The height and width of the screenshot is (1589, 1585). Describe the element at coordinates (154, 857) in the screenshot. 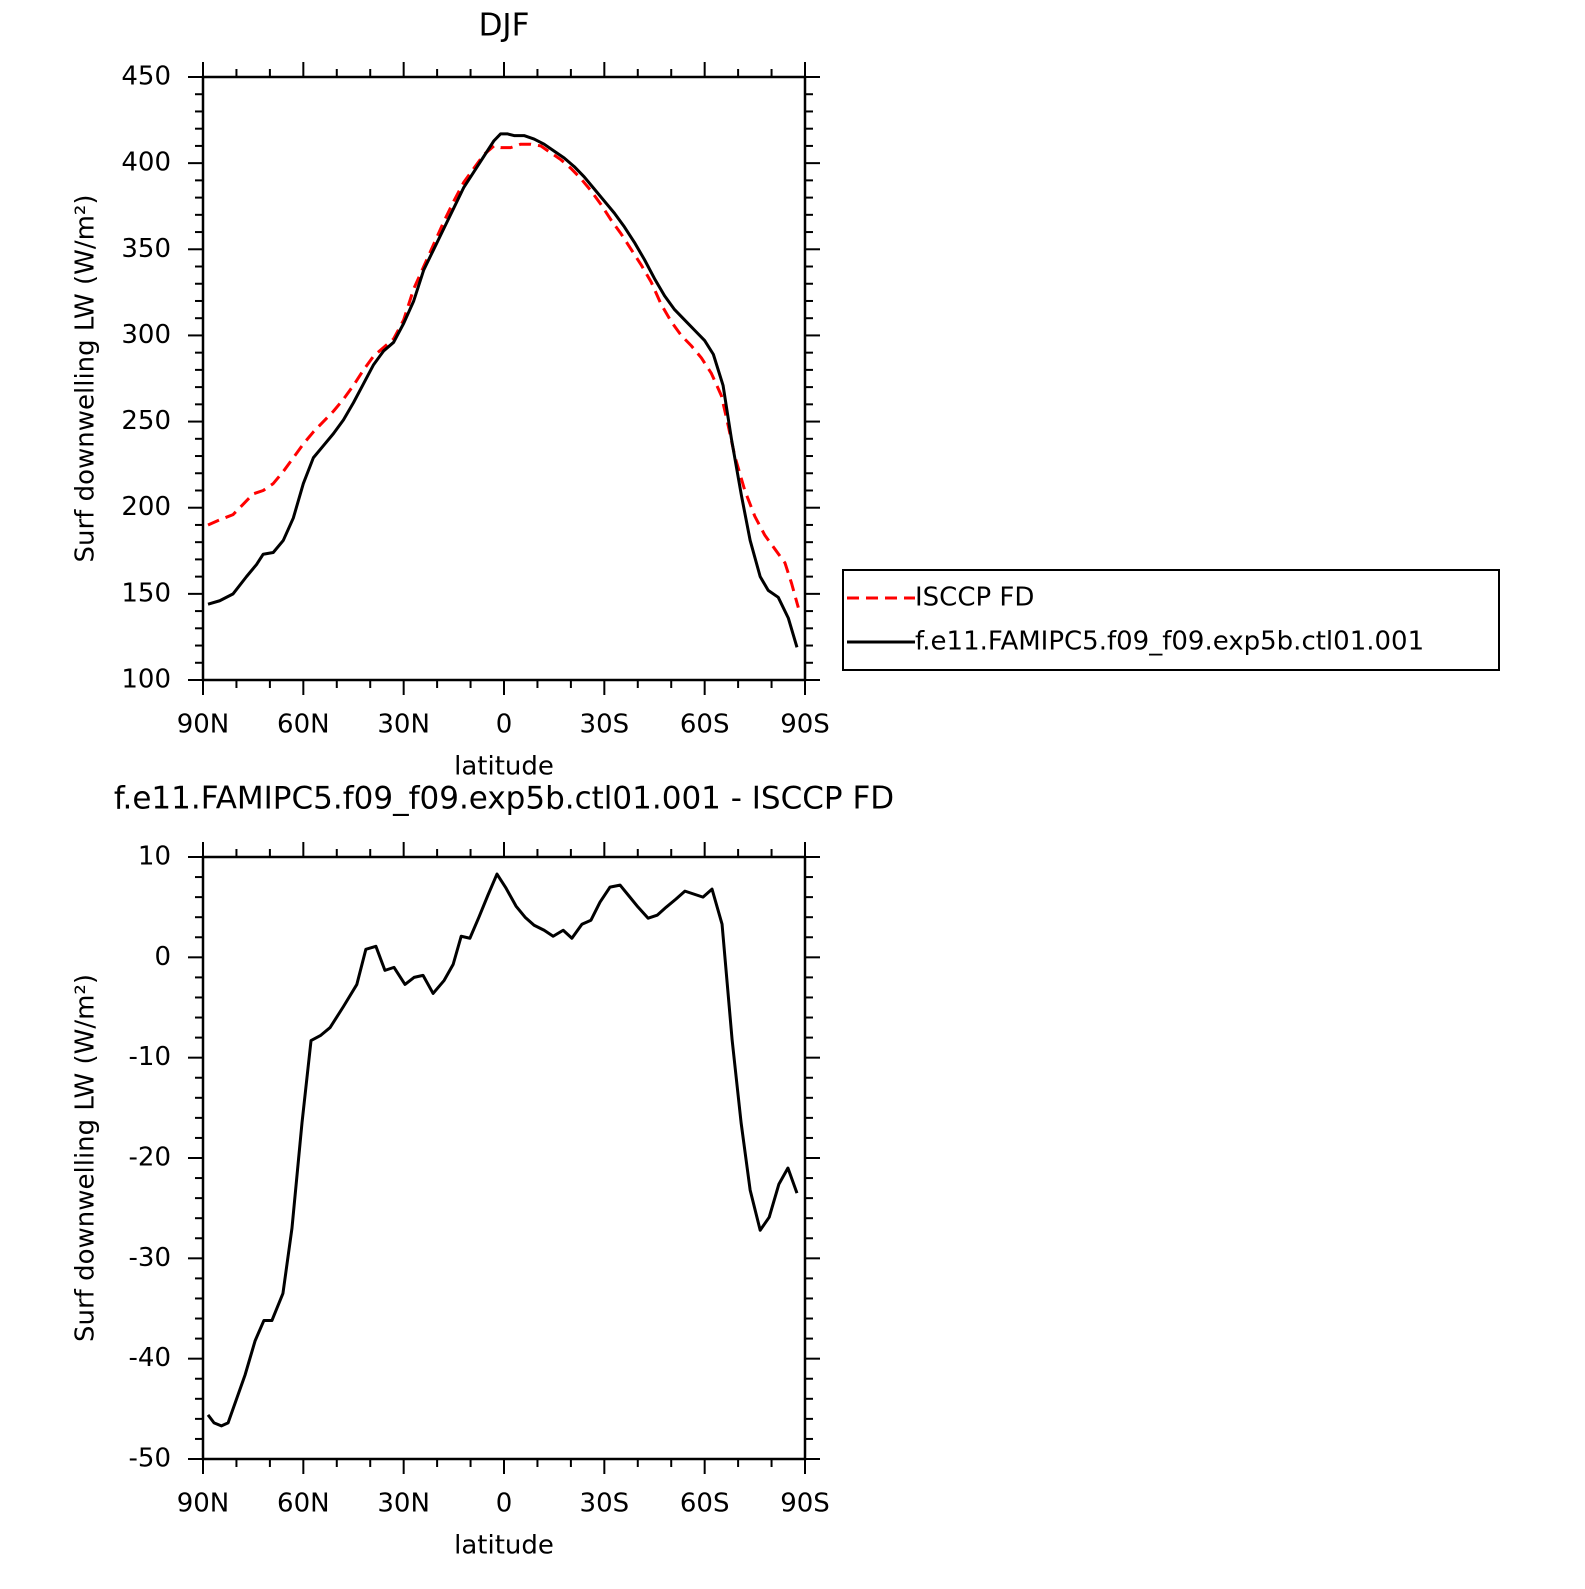

I see `y-tick-label: 10` at that location.